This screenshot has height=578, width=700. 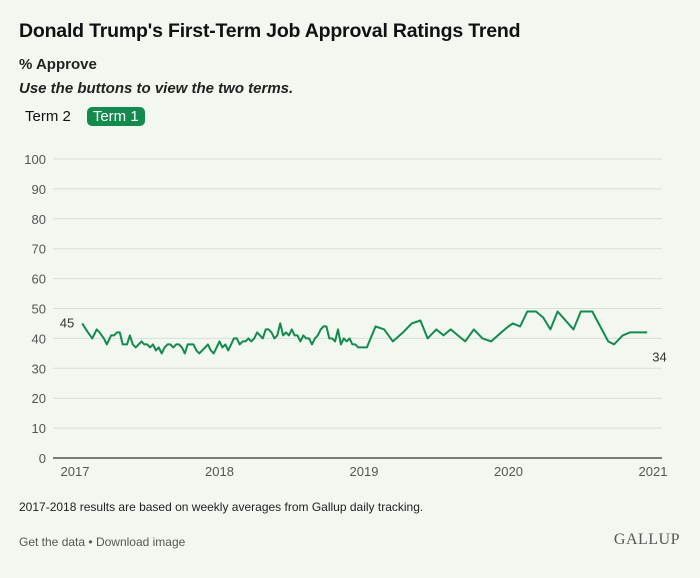 I want to click on y-tick-label: 10, so click(x=39, y=428).